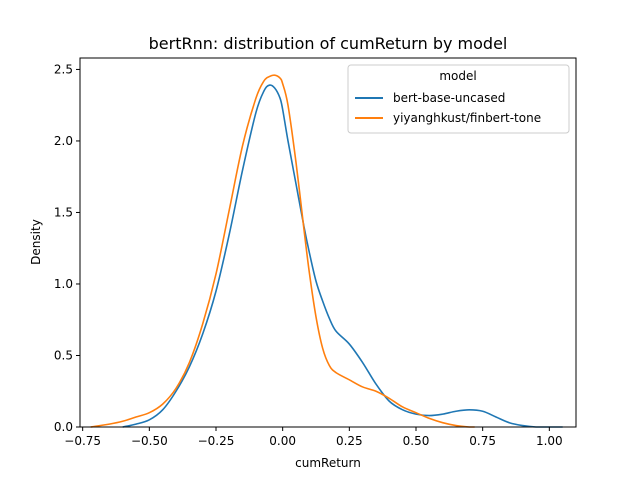  What do you see at coordinates (482, 441) in the screenshot?
I see `x-tick-label: 0.75` at bounding box center [482, 441].